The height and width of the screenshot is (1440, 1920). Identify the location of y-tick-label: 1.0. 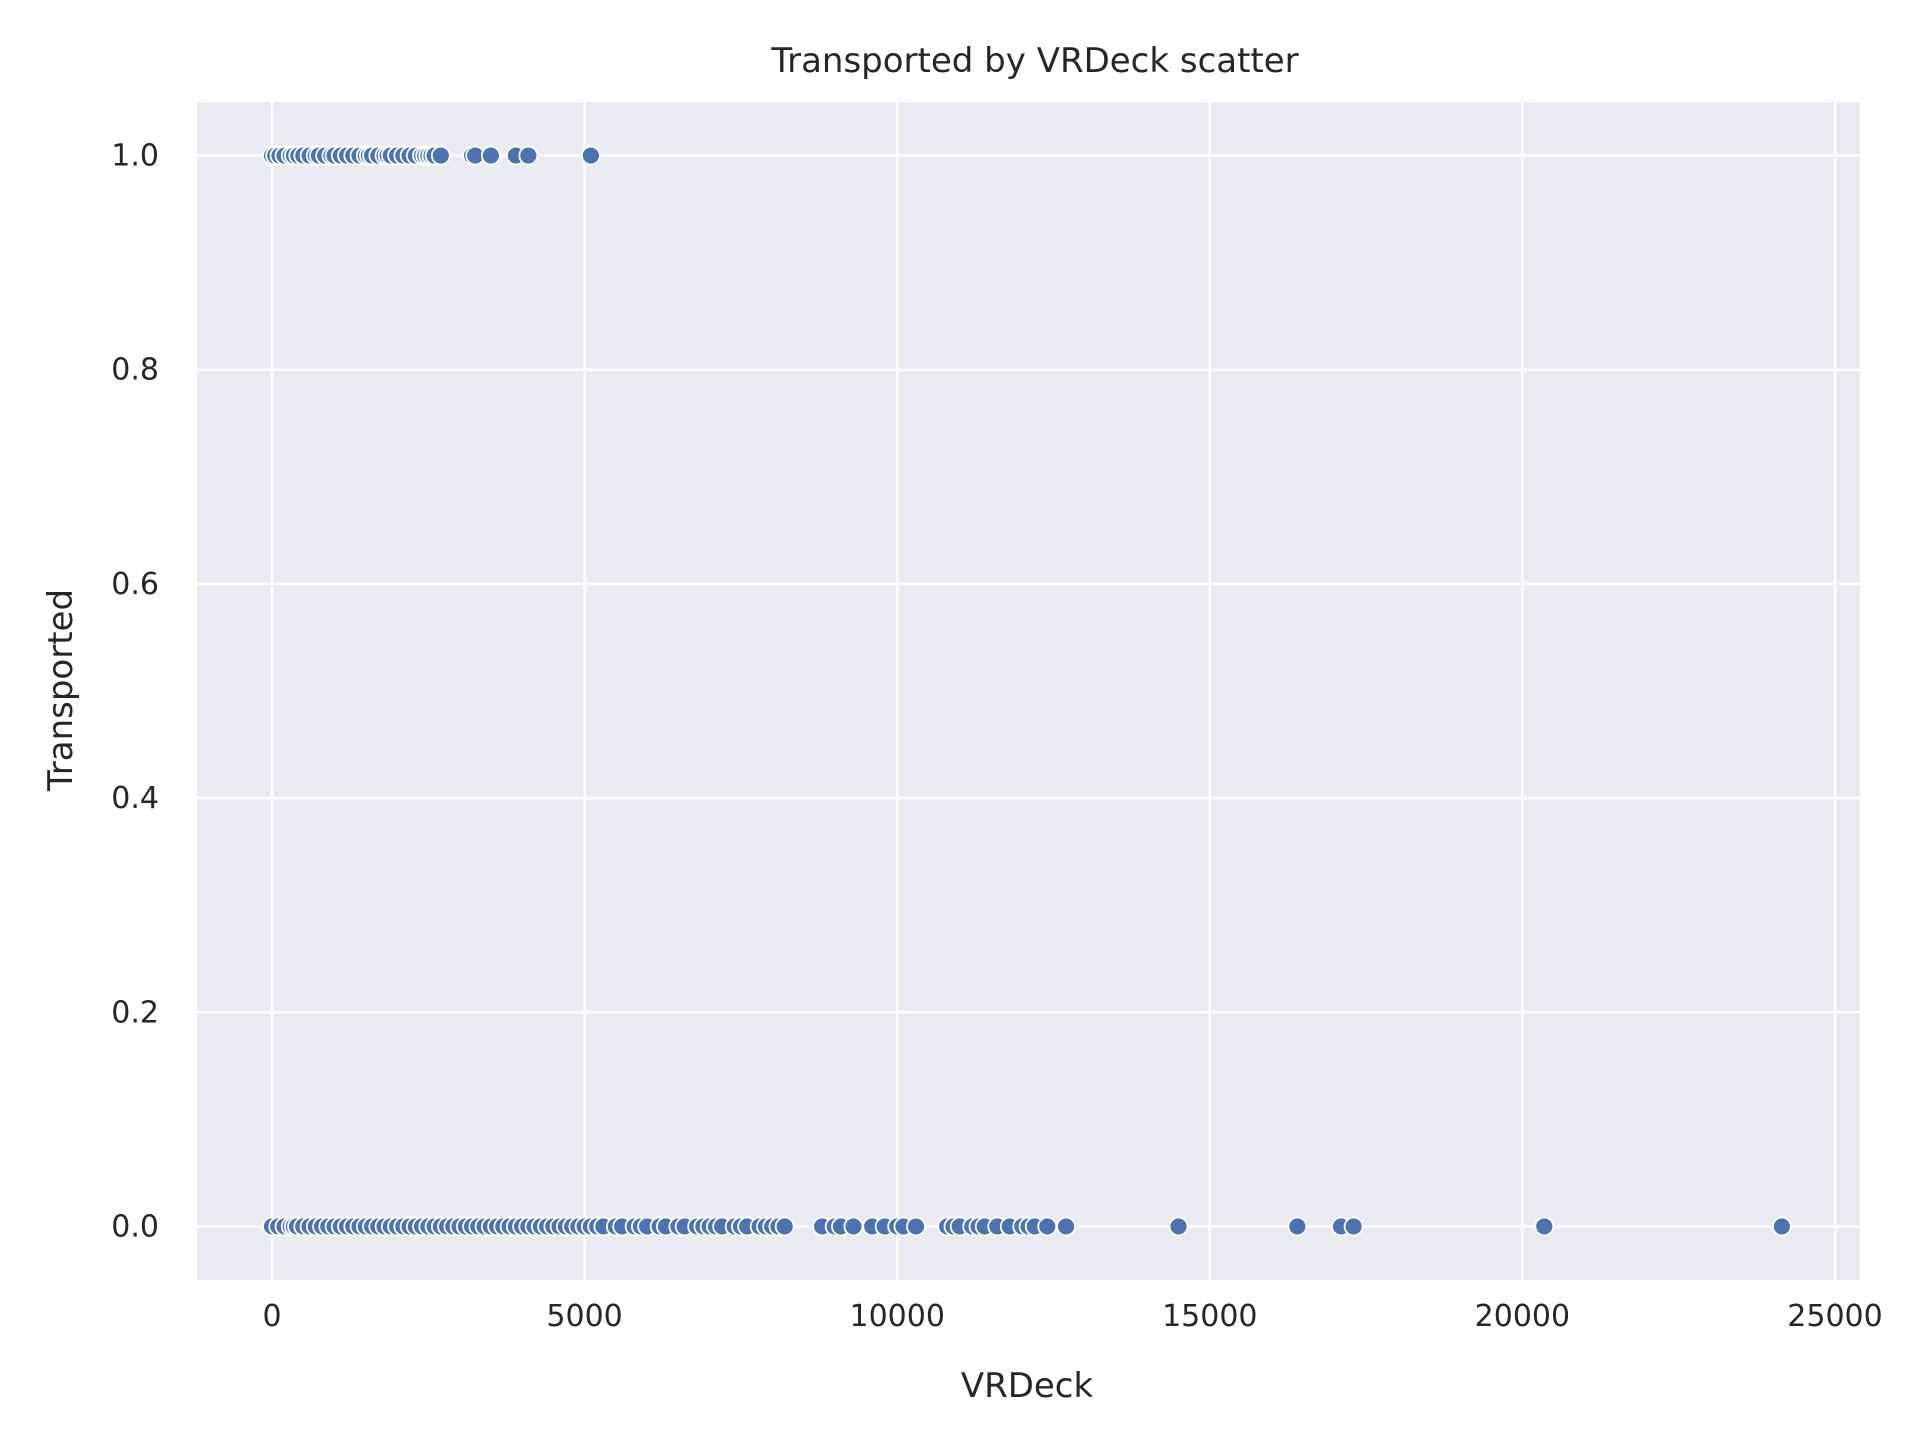
(135, 156).